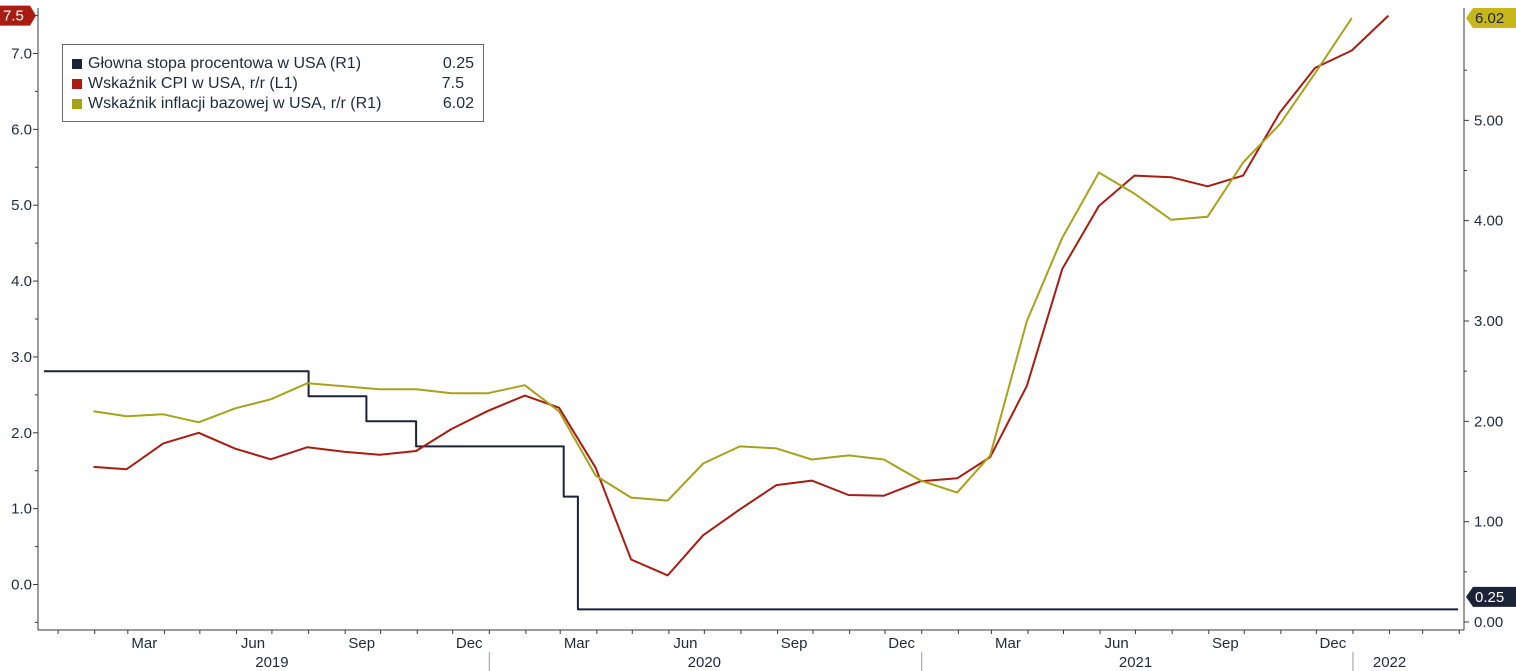 This screenshot has height=671, width=1516. Describe the element at coordinates (271, 662) in the screenshot. I see `x-axis-year-label: 2019` at that location.